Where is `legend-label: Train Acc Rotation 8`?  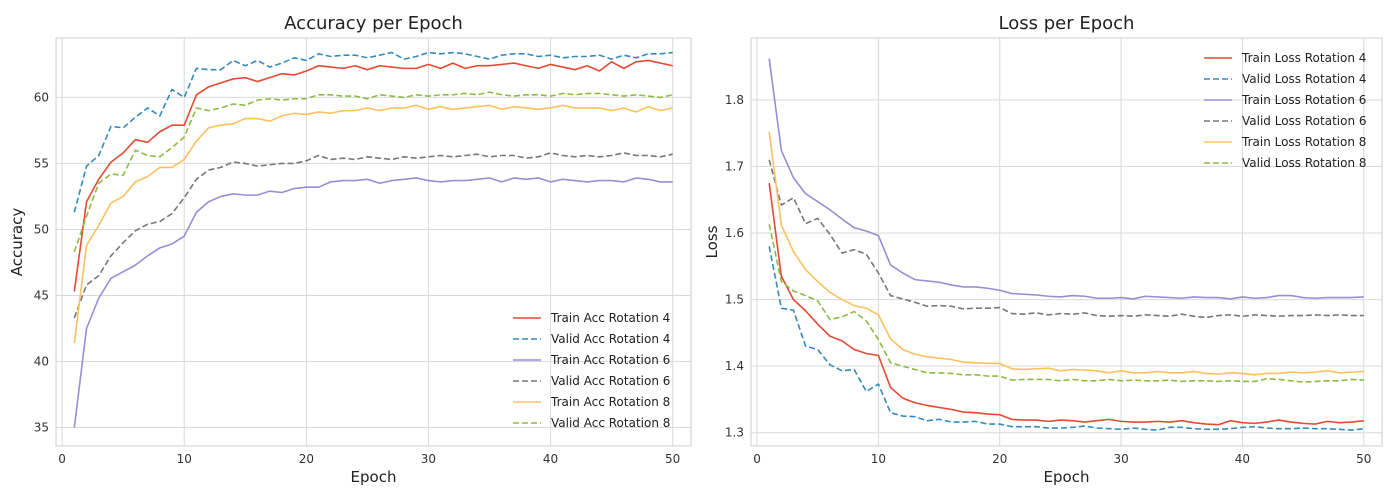
legend-label: Train Acc Rotation 8 is located at coordinates (610, 402).